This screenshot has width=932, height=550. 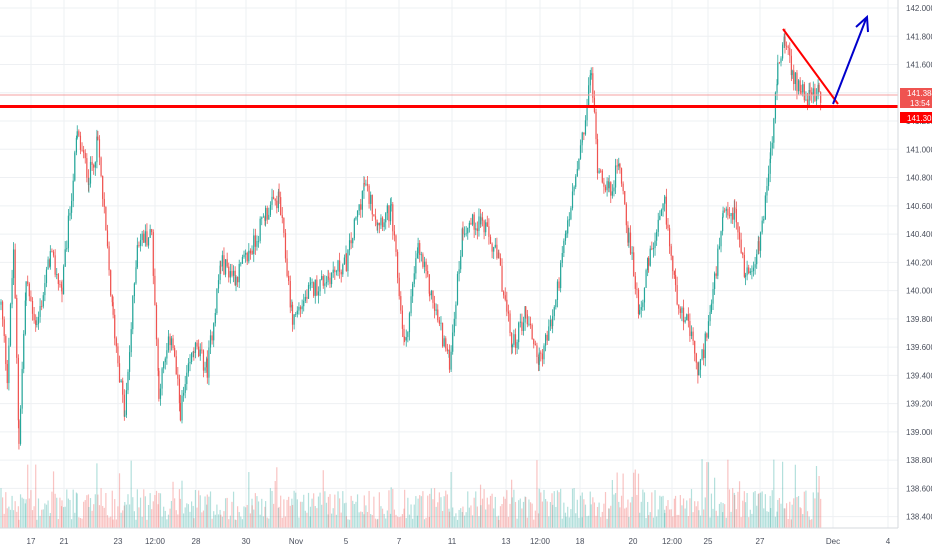 I want to click on breakout-arrowhead-icon, so click(x=862, y=23).